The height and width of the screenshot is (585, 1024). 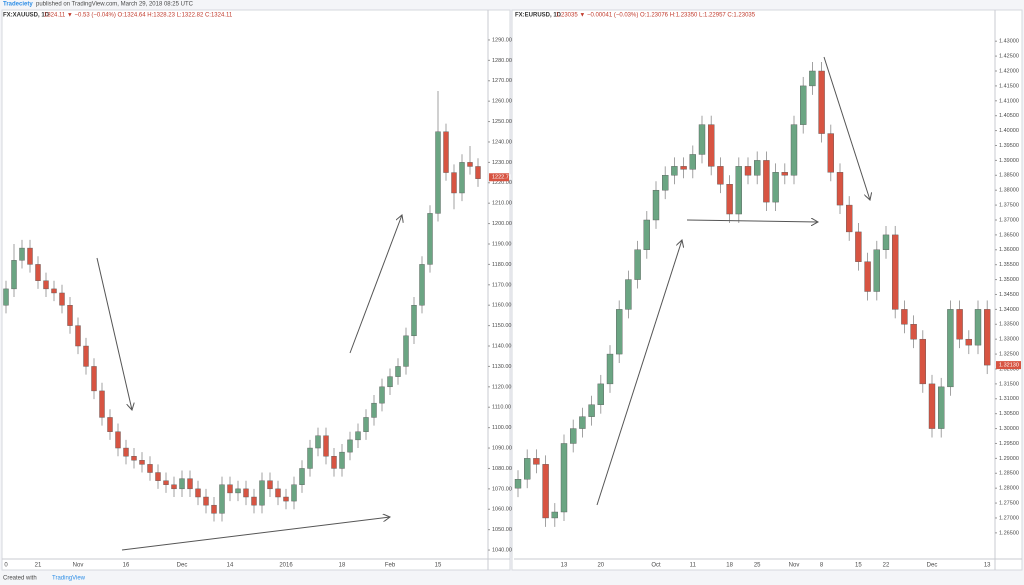 What do you see at coordinates (230, 566) in the screenshot?
I see `x-tick-label: 14` at bounding box center [230, 566].